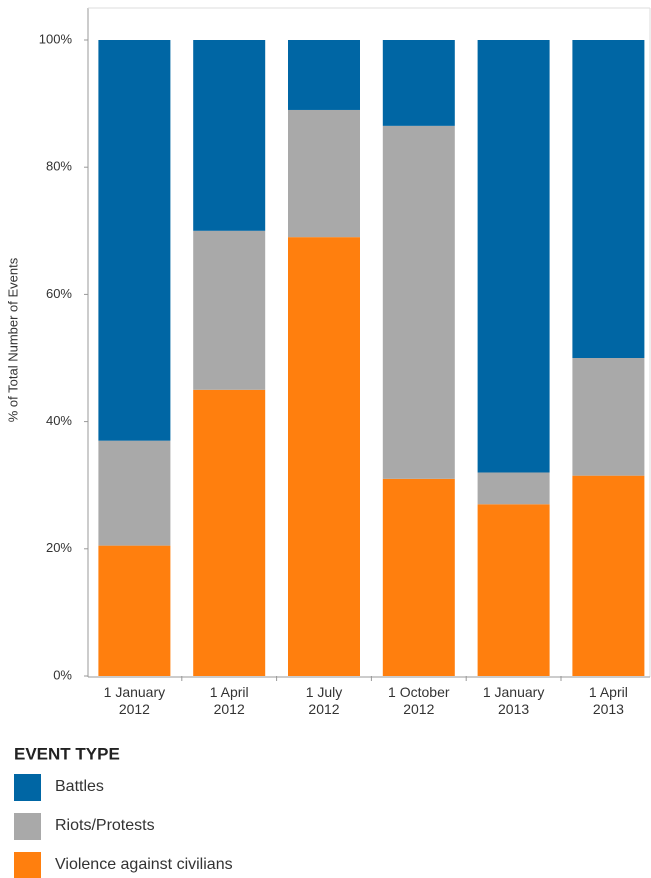  I want to click on x-tick-label: 1 April 2012, so click(229, 700).